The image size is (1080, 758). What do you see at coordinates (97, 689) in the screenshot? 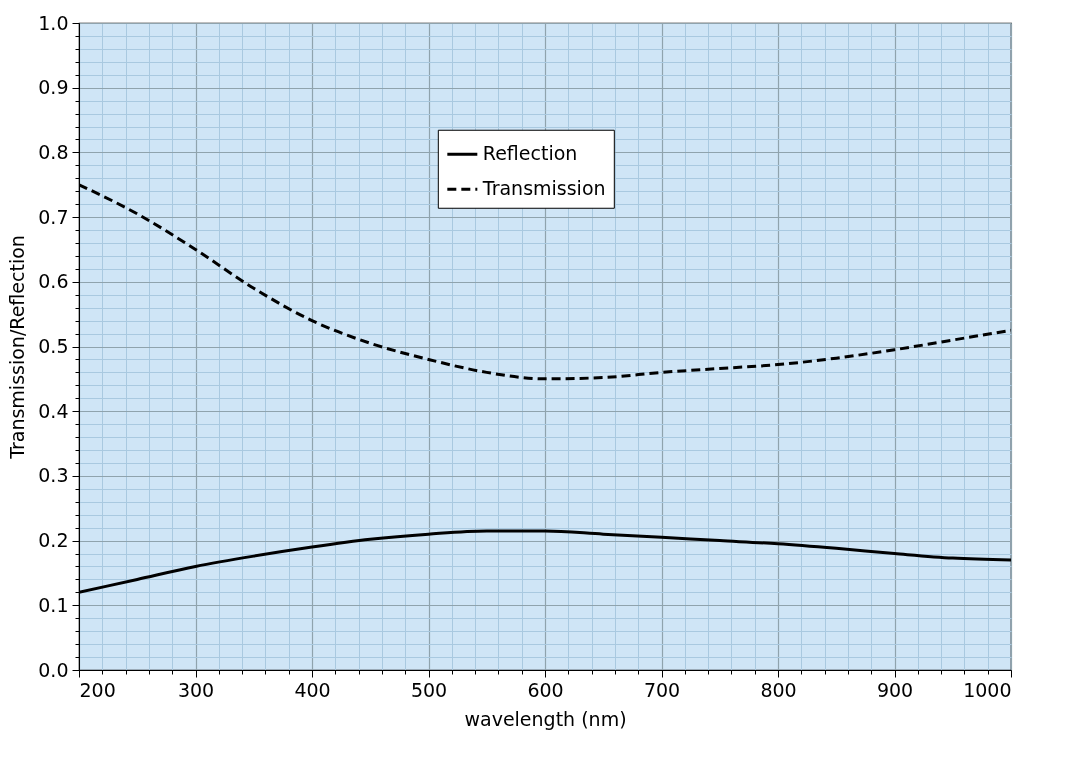
I see `x-tick-label: 200` at bounding box center [97, 689].